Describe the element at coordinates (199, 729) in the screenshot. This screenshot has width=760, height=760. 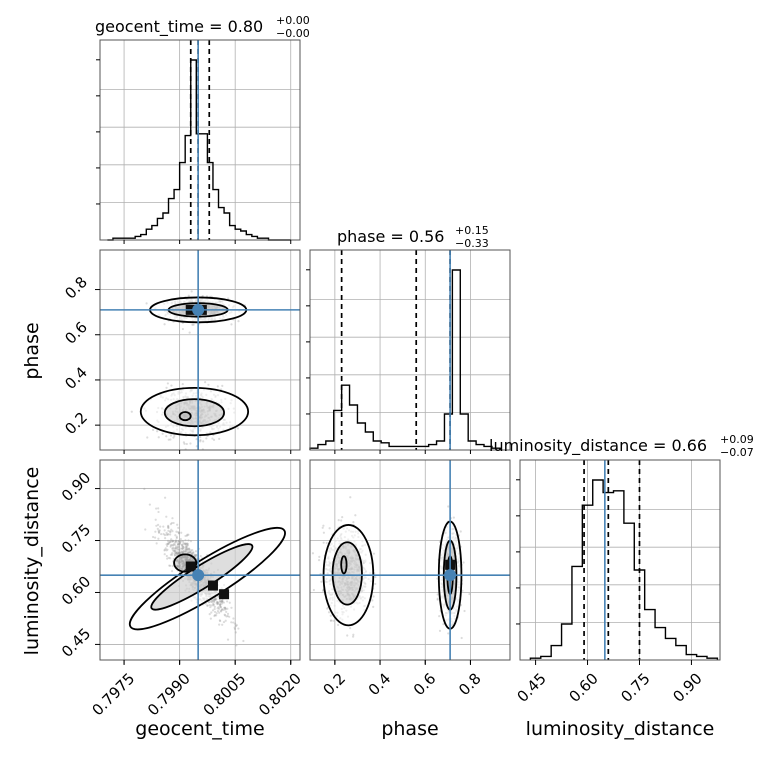
I see `xlabel-geocent-time: geocent_time` at that location.